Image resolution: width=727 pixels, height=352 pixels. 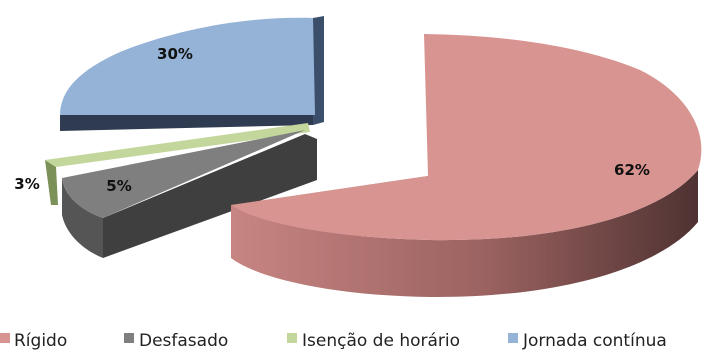 What do you see at coordinates (26, 184) in the screenshot?
I see `data-label-isencao-de-horario: 3%` at bounding box center [26, 184].